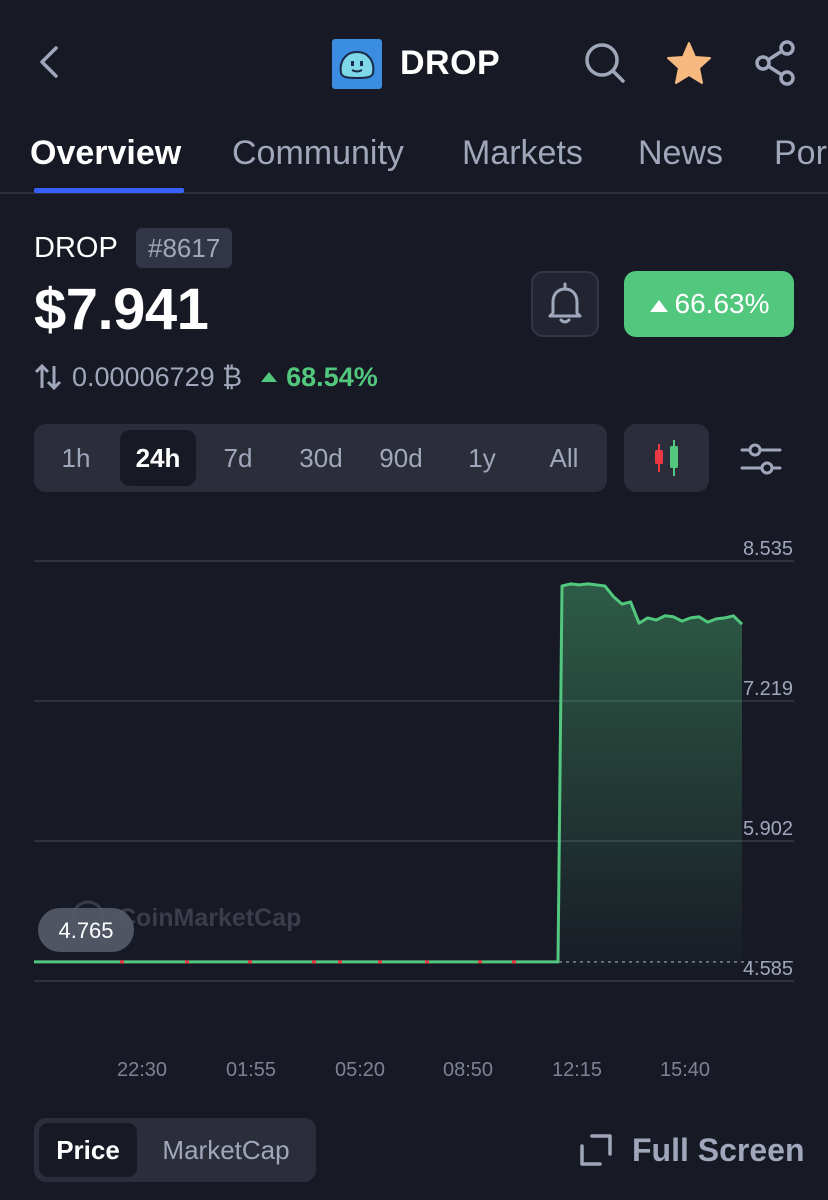 This screenshot has height=1200, width=828. I want to click on x-tick-label: 05:20, so click(360, 1070).